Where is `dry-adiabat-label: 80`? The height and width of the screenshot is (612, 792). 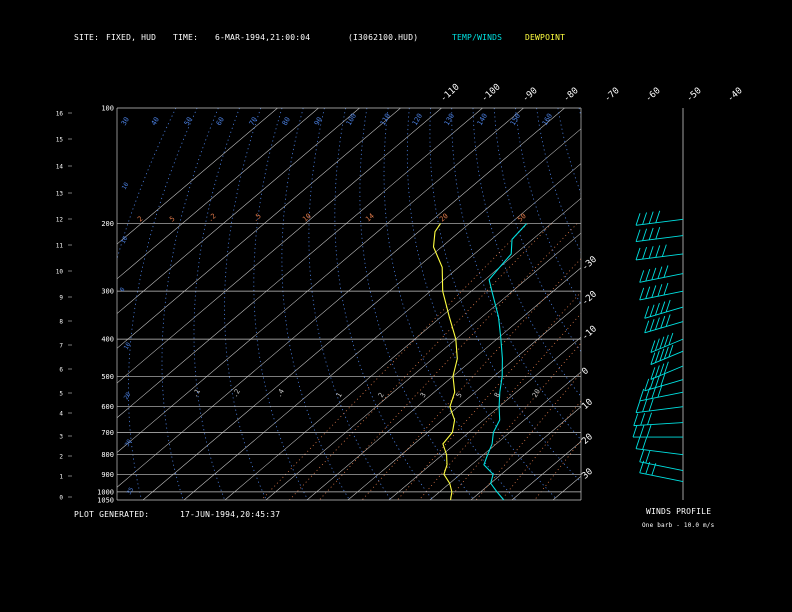
dry-adiabat-label: 80 is located at coordinates (286, 121).